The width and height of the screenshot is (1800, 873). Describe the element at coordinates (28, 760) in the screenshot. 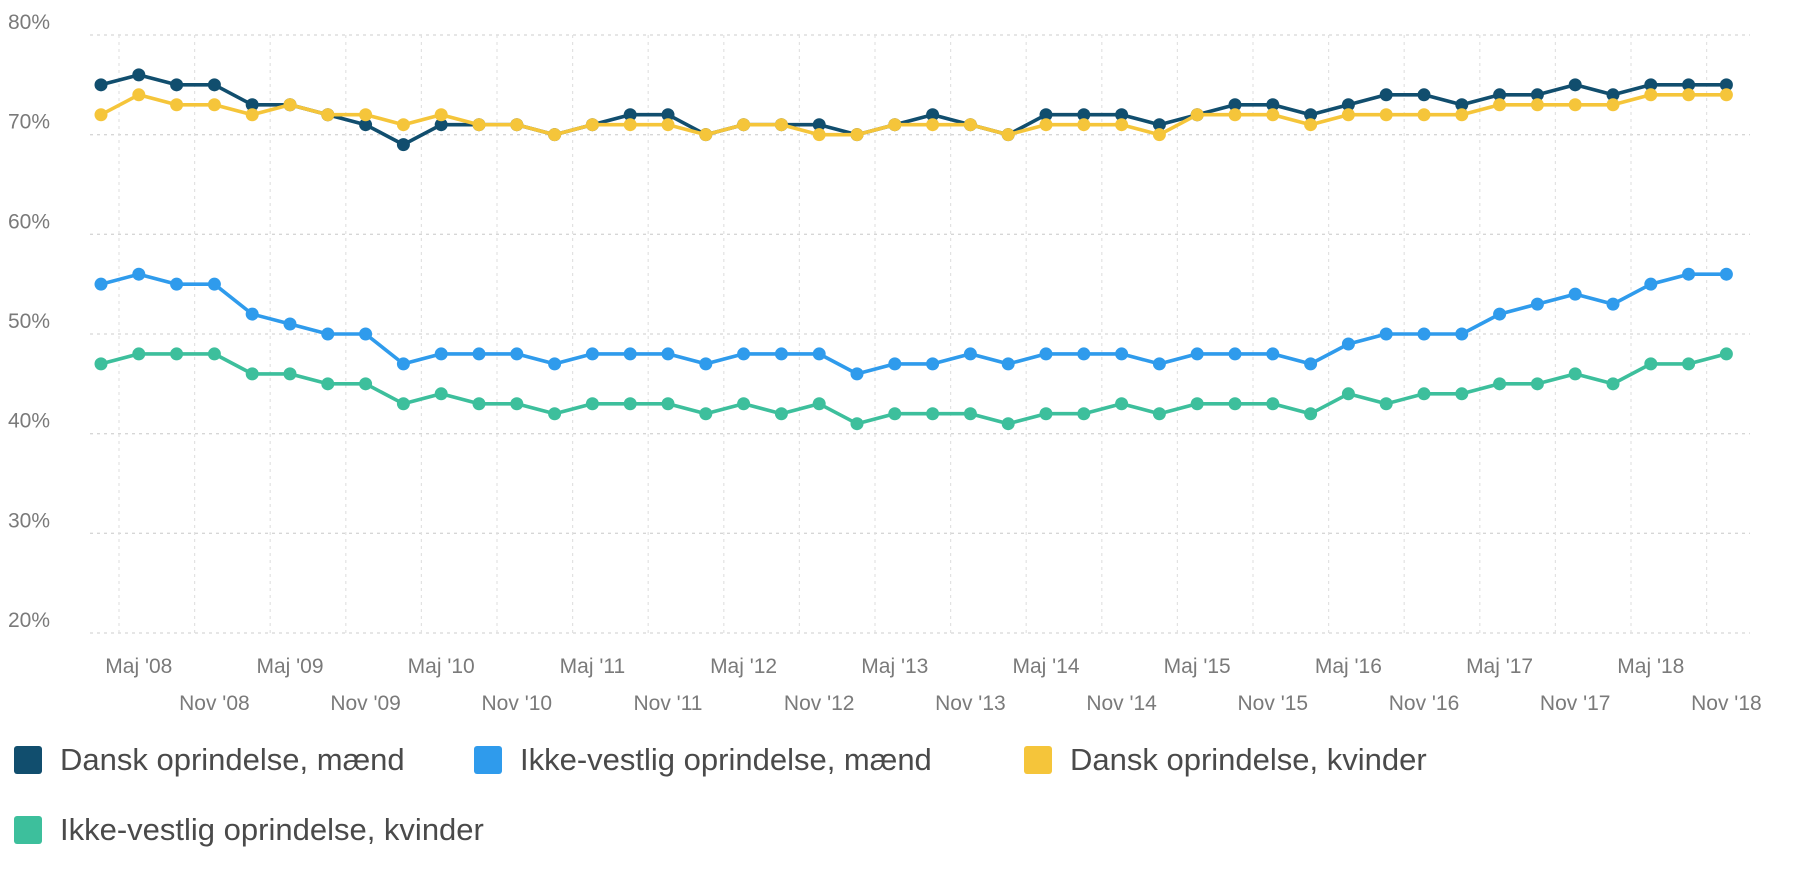

I see `legend-swatch-dansk-maend` at that location.